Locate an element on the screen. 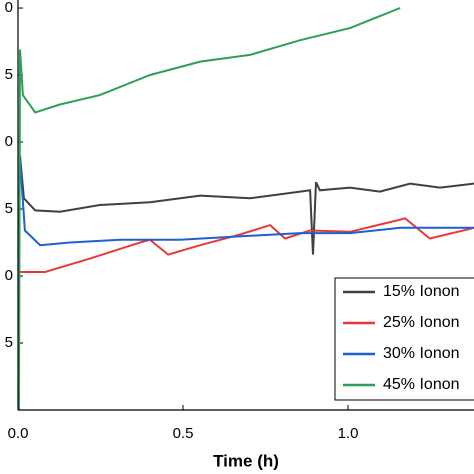  legend-box is located at coordinates (404, 339).